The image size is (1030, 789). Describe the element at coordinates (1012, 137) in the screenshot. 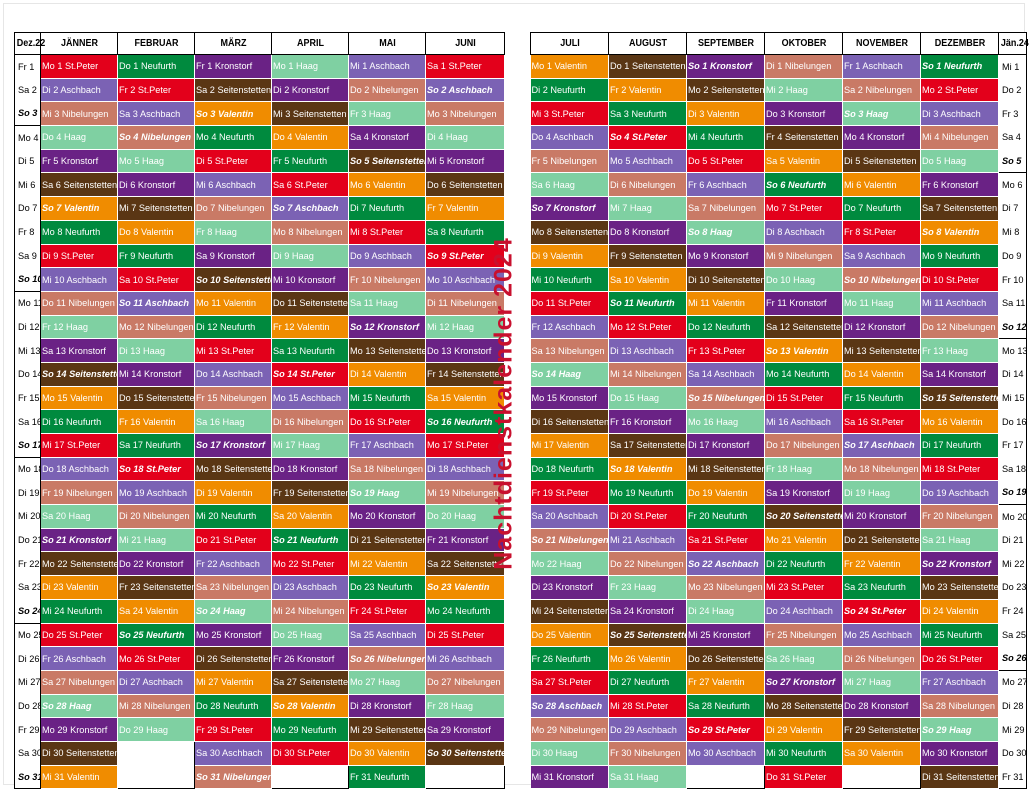

I see `side-day-label: Sa 4` at that location.